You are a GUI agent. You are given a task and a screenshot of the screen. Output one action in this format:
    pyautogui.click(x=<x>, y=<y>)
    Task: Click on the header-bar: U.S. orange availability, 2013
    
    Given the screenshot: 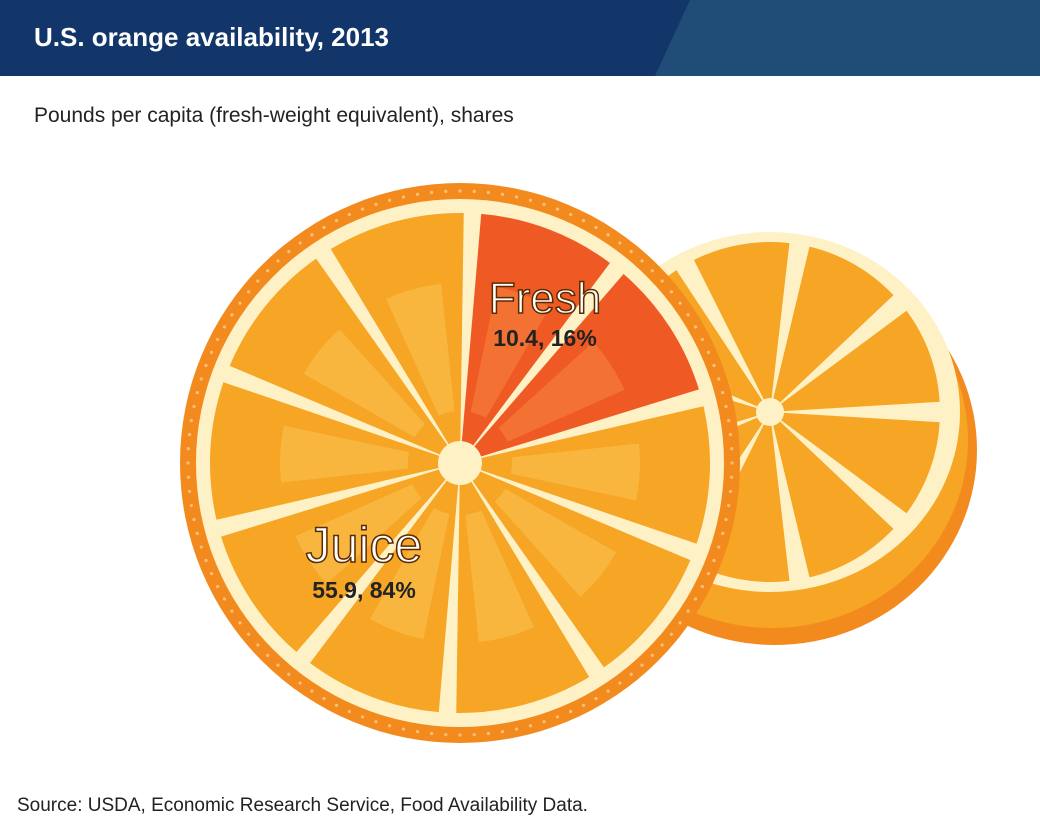 What is the action you would take?
    pyautogui.click(x=520, y=38)
    